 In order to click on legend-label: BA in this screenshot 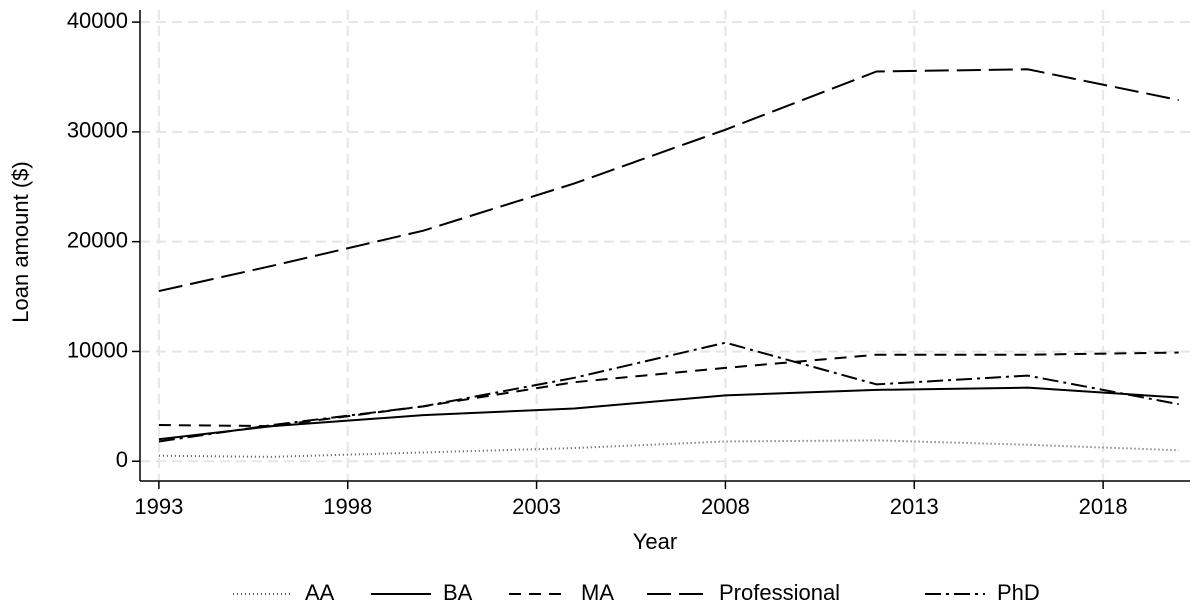, I will do `click(458, 592)`.